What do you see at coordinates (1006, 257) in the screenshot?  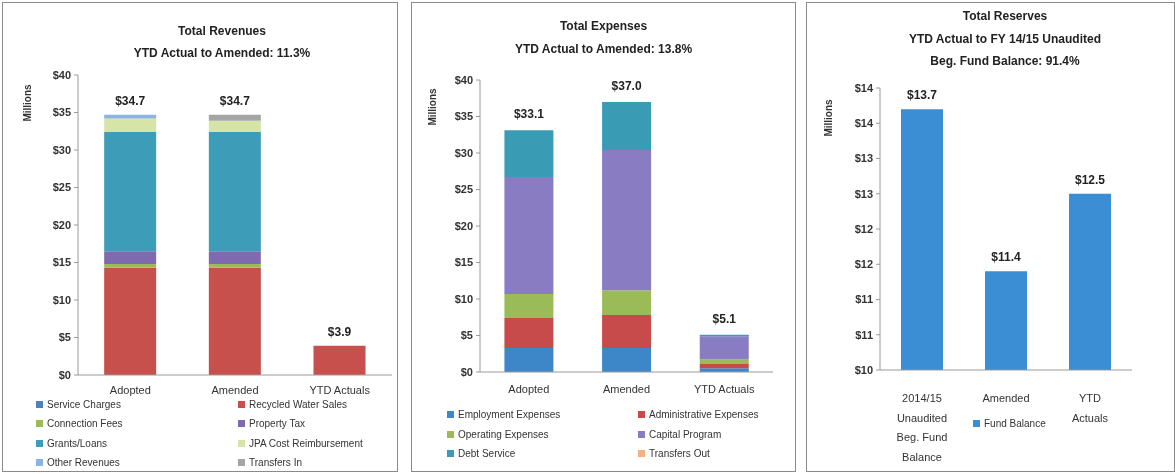 I see `data-label: $11.4` at bounding box center [1006, 257].